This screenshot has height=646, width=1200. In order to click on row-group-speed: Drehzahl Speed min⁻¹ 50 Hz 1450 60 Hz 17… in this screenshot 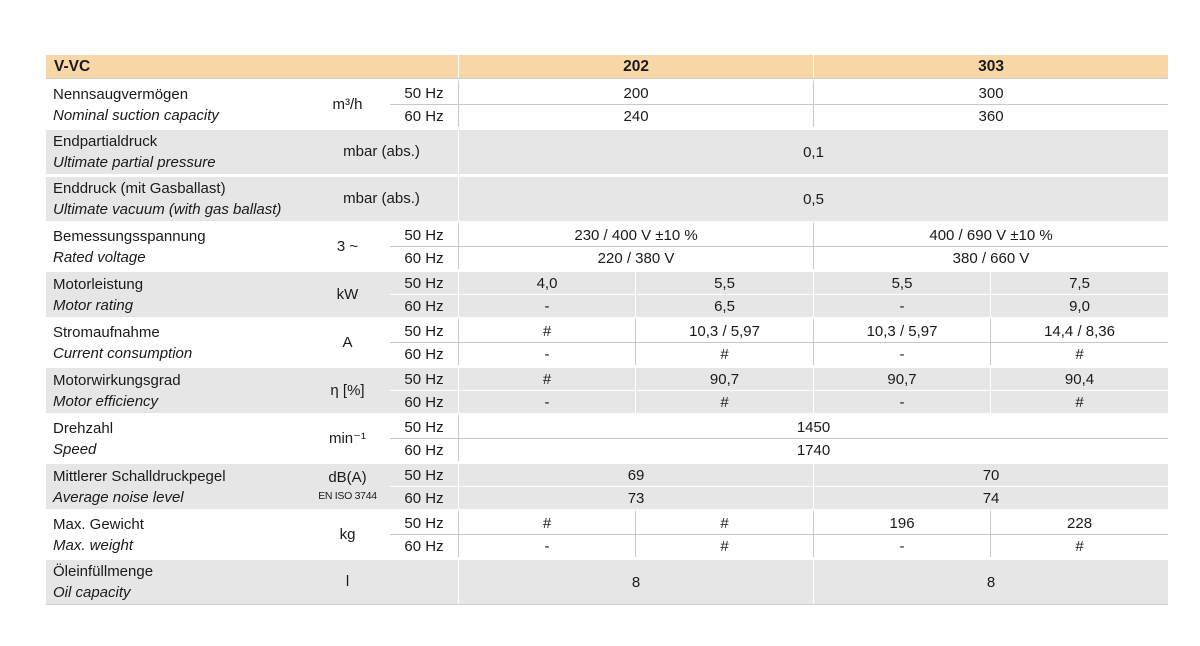, I will do `click(607, 437)`.